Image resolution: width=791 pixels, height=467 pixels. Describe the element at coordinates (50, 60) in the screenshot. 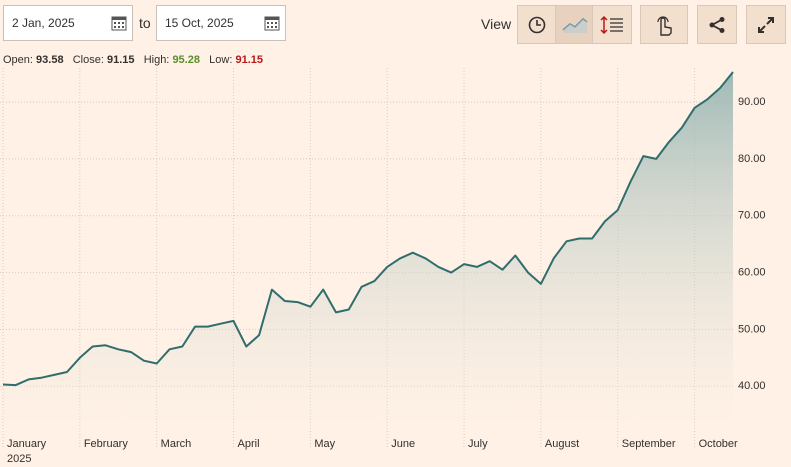

I see `open-value: 93.58` at that location.